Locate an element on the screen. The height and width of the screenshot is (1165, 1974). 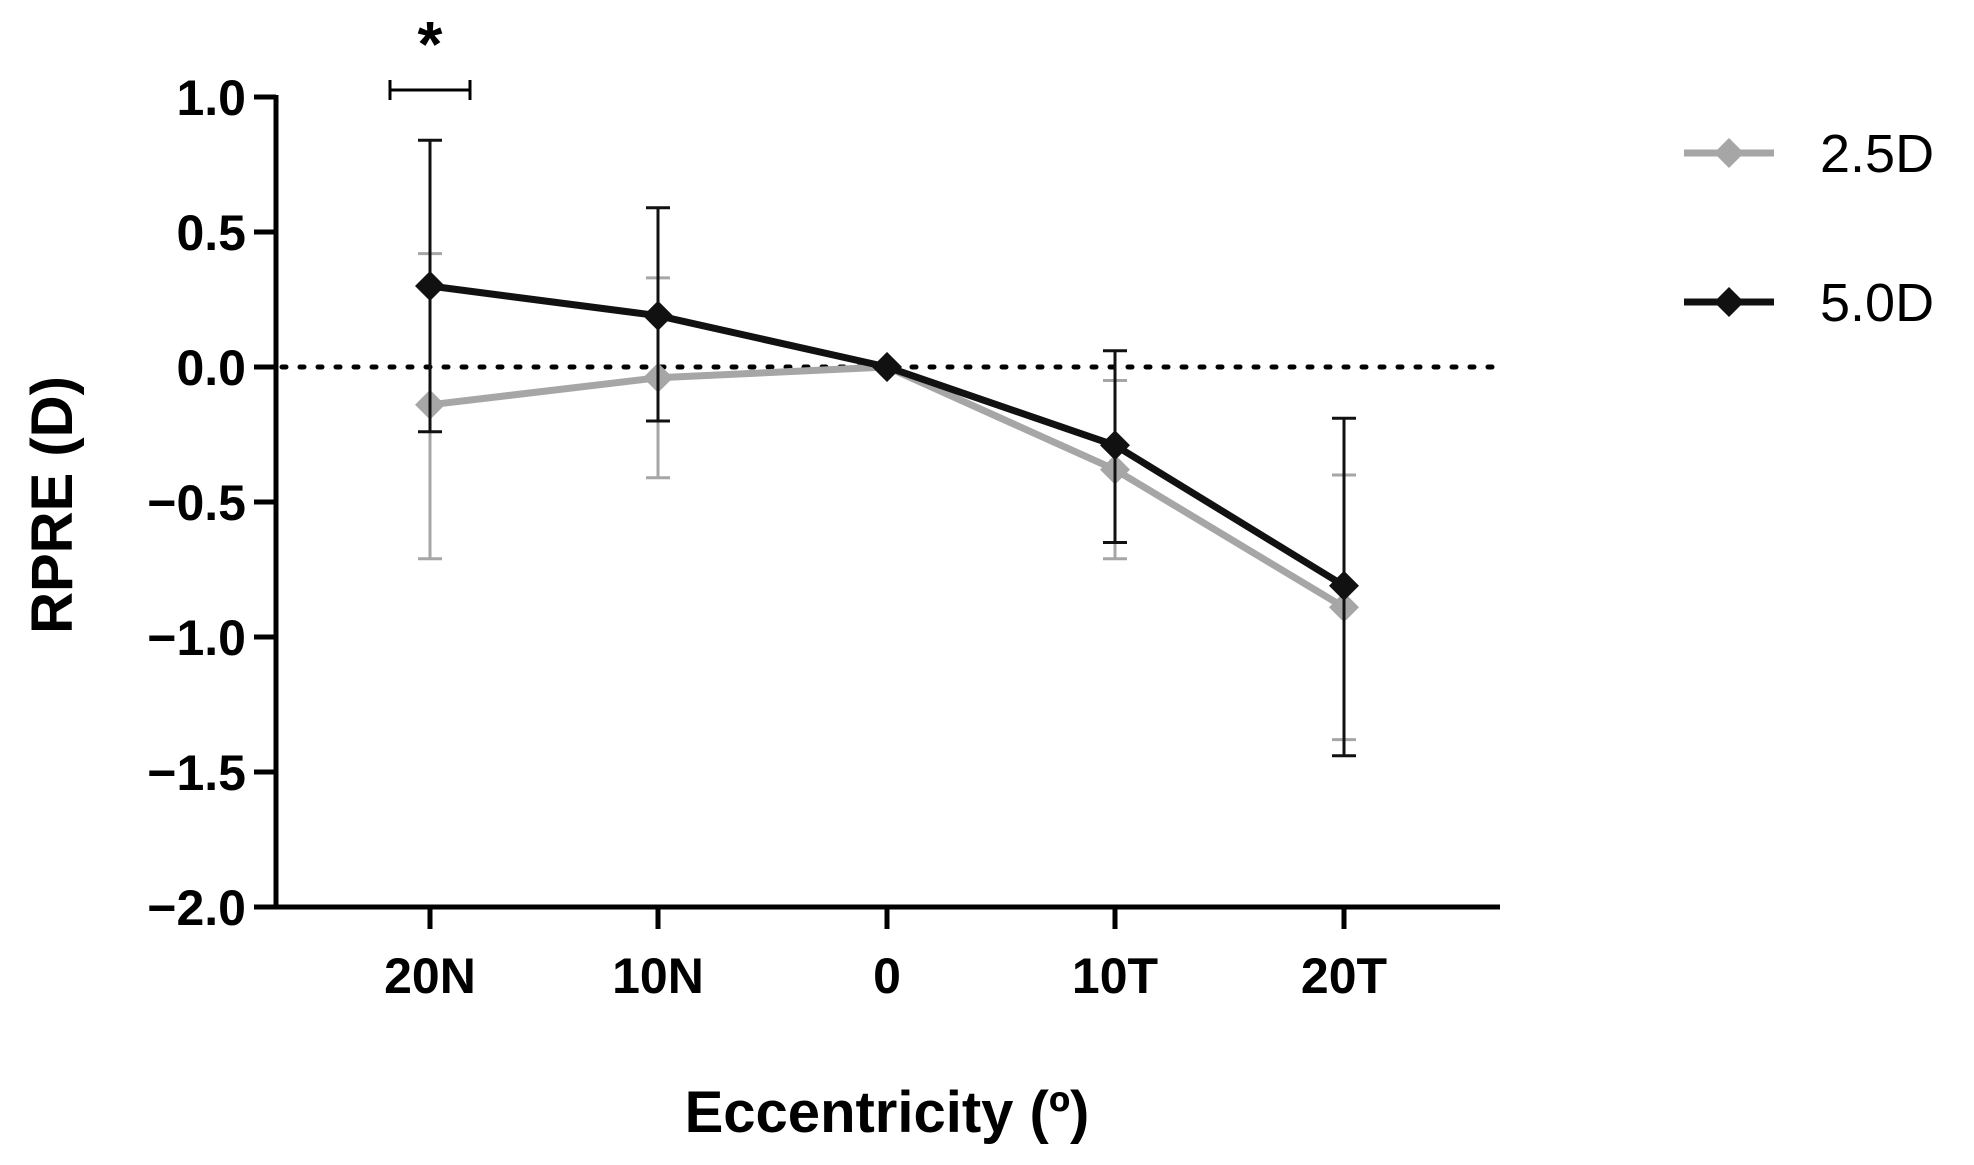
y-tick-label: 1.0 is located at coordinates (211, 98).